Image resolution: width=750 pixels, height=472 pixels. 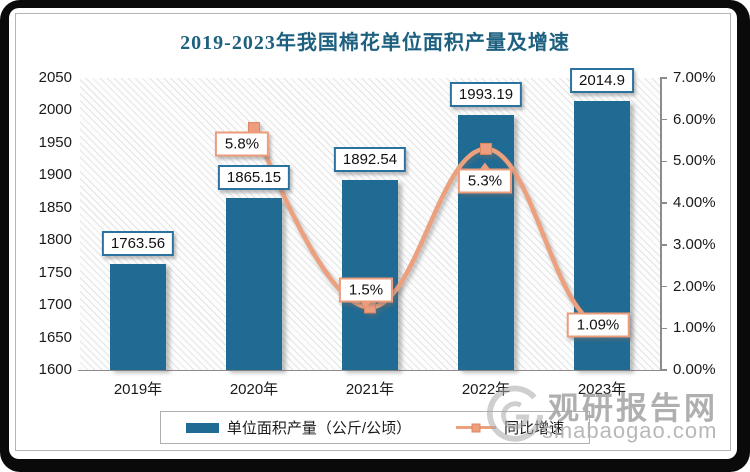 I want to click on legend: 单位面积产量（公斤/公顷） 同比增速, so click(x=375, y=427).